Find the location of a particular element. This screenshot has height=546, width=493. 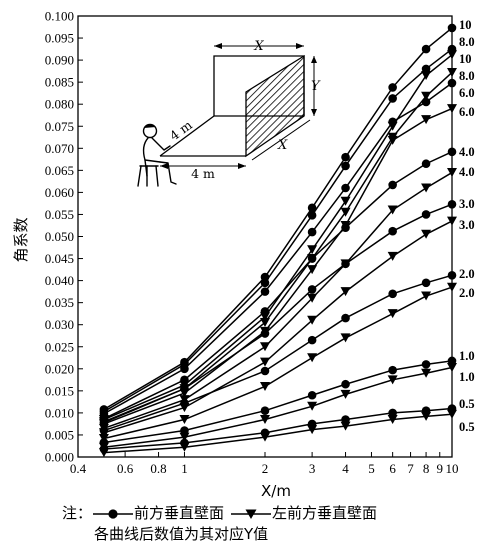

x-tick-label: 3 is located at coordinates (312, 468).